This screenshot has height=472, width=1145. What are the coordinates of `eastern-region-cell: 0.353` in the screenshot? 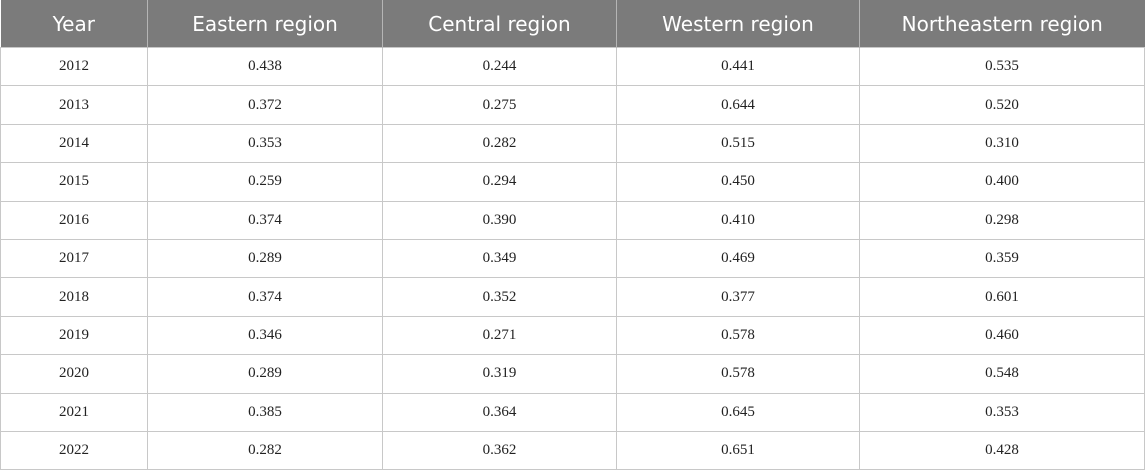 It's located at (265, 143).